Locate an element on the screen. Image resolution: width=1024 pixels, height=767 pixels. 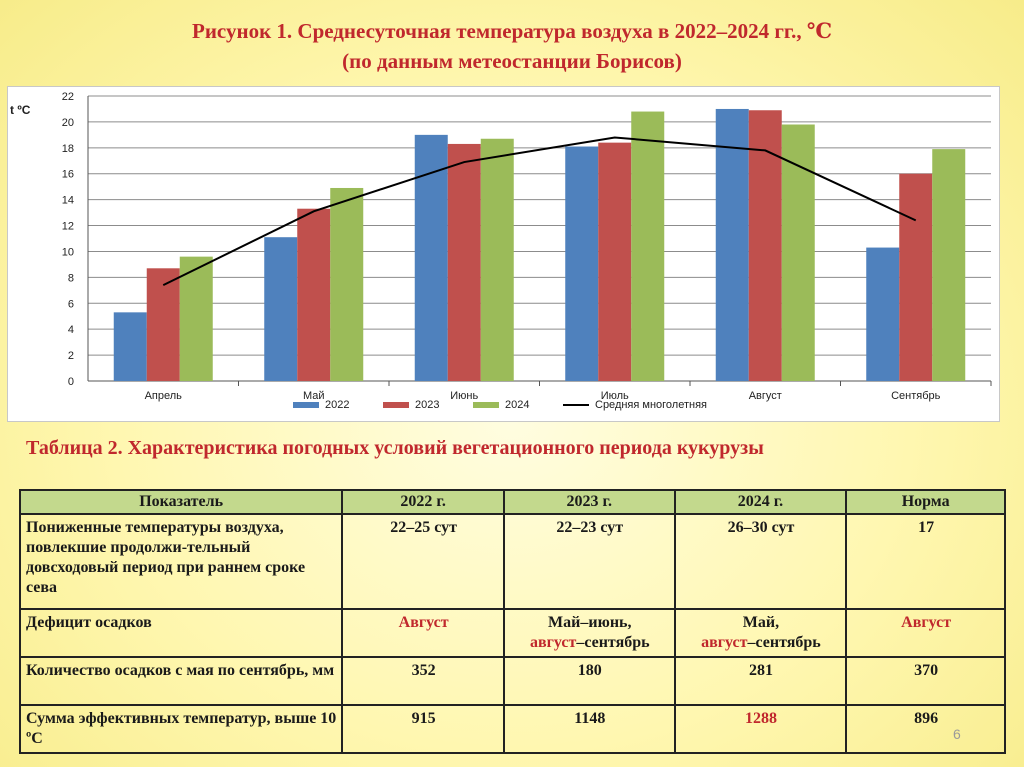
header-2024: 2024 г. is located at coordinates (760, 502).